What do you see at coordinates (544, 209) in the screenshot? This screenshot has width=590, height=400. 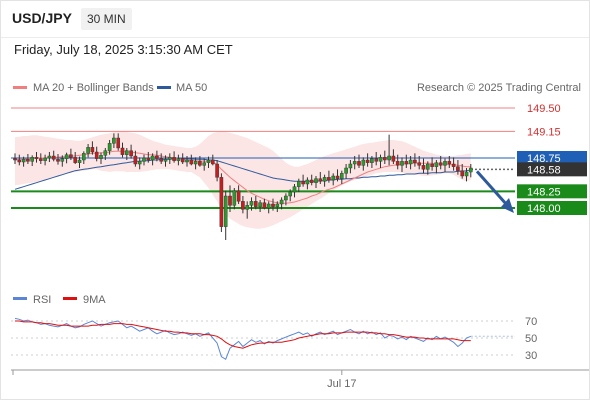 I see `level-148-00-label: 148.00` at bounding box center [544, 209].